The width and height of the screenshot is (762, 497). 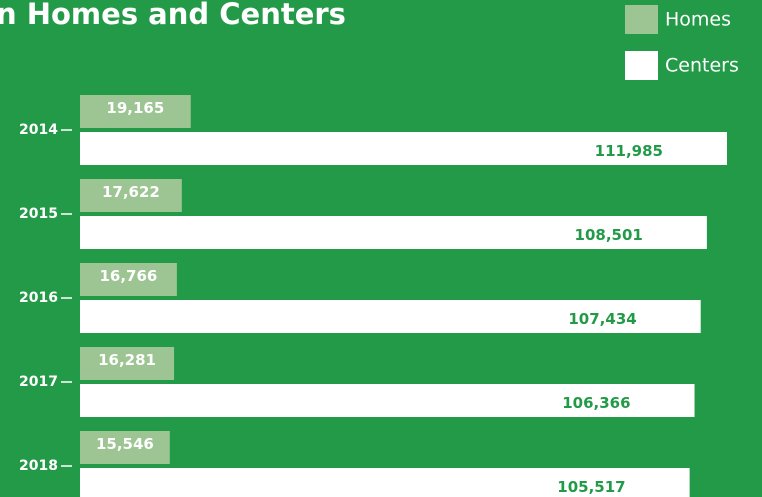 What do you see at coordinates (629, 151) in the screenshot?
I see `value-label: 111,985` at bounding box center [629, 151].